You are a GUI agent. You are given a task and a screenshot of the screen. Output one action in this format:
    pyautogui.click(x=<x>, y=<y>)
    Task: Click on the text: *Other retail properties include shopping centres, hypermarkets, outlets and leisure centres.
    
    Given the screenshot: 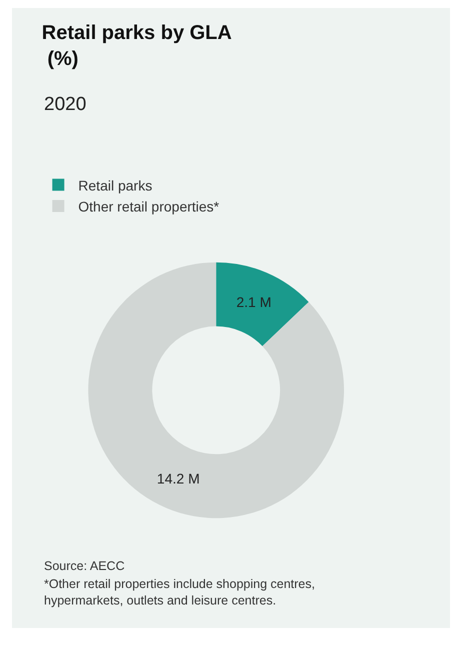 What is the action you would take?
    pyautogui.click(x=179, y=592)
    